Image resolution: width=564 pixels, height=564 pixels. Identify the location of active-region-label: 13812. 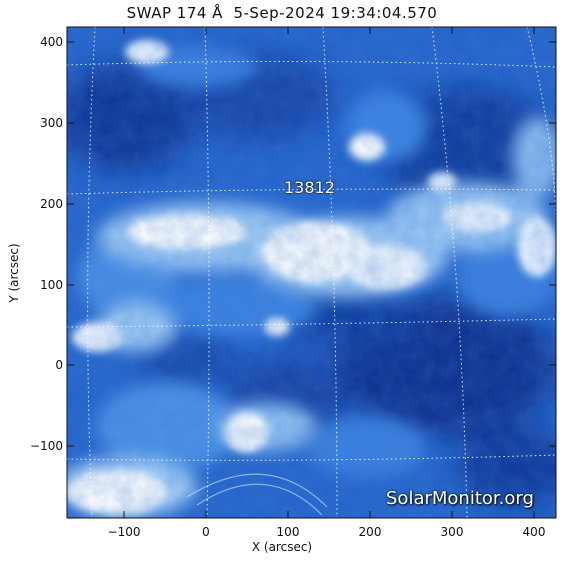
(309, 187).